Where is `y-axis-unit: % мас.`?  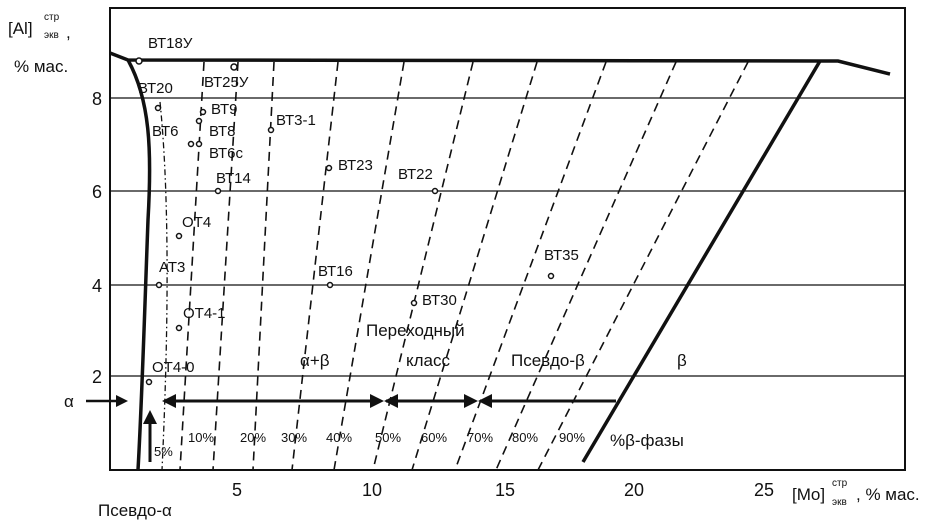 y-axis-unit: % мас. is located at coordinates (41, 66).